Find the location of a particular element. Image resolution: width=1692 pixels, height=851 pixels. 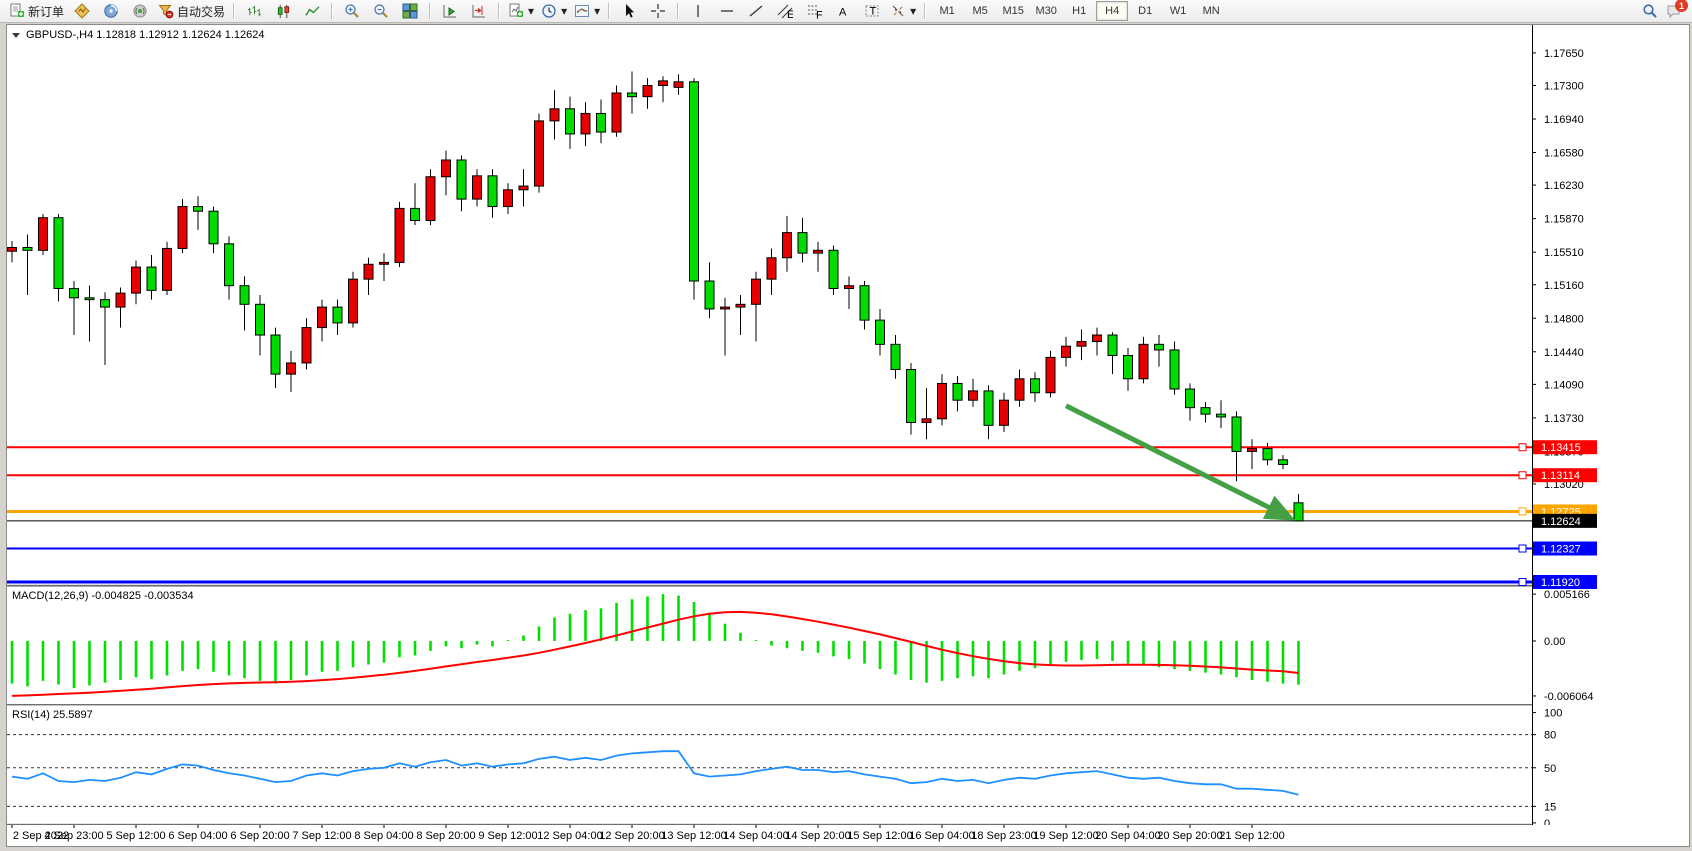

templates-icon is located at coordinates (582, 11).